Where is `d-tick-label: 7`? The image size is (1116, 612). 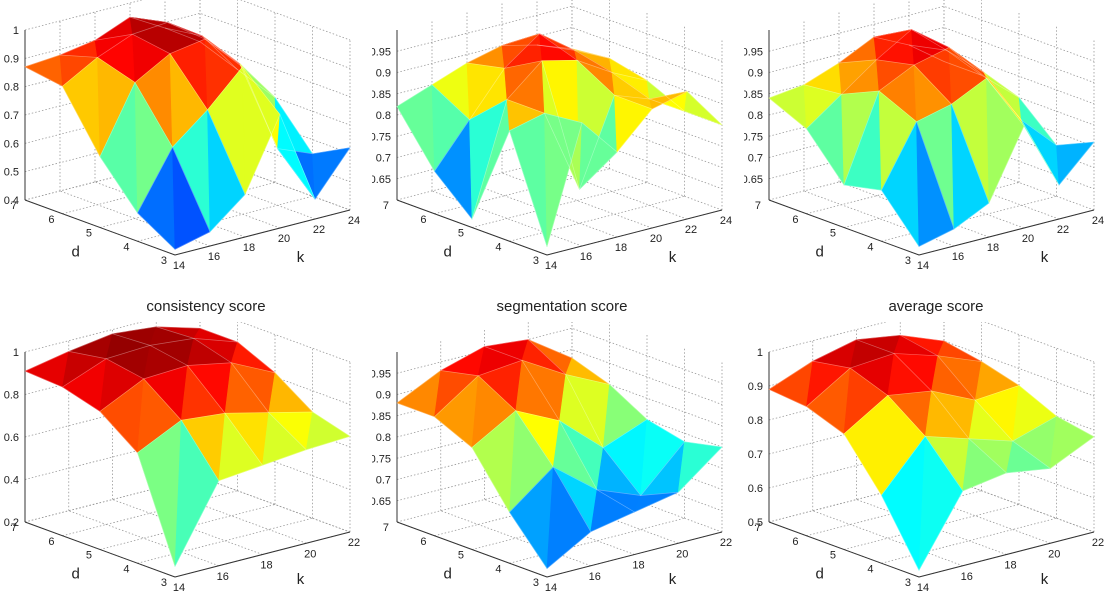 d-tick-label: 7 is located at coordinates (386, 206).